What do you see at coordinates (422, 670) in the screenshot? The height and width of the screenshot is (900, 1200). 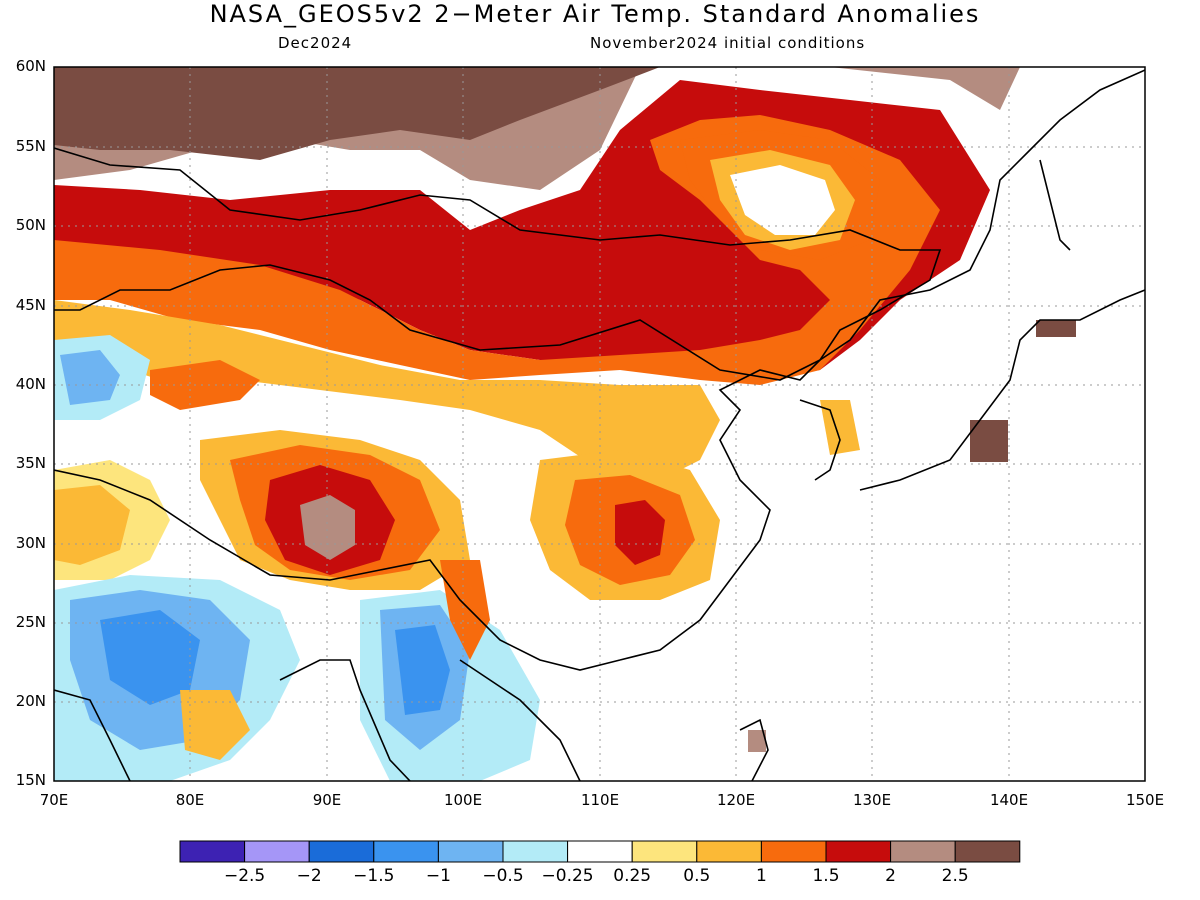 I see `anomaly-region-sea-deep` at bounding box center [422, 670].